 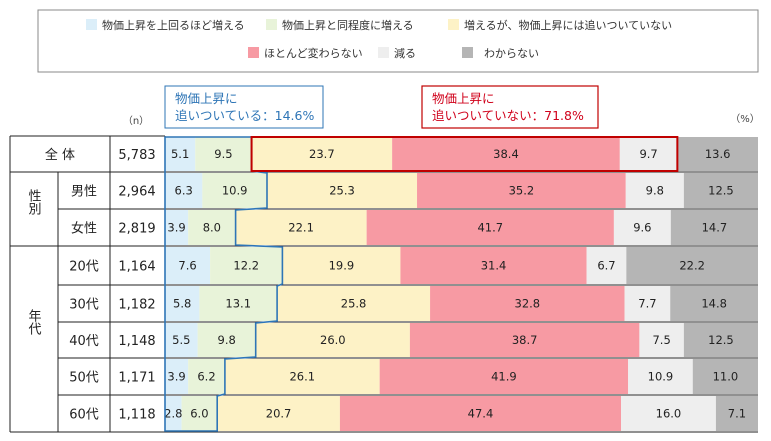 What do you see at coordinates (490, 228) in the screenshot?
I see `bar-label-r2-s3: 41.7` at bounding box center [490, 228].